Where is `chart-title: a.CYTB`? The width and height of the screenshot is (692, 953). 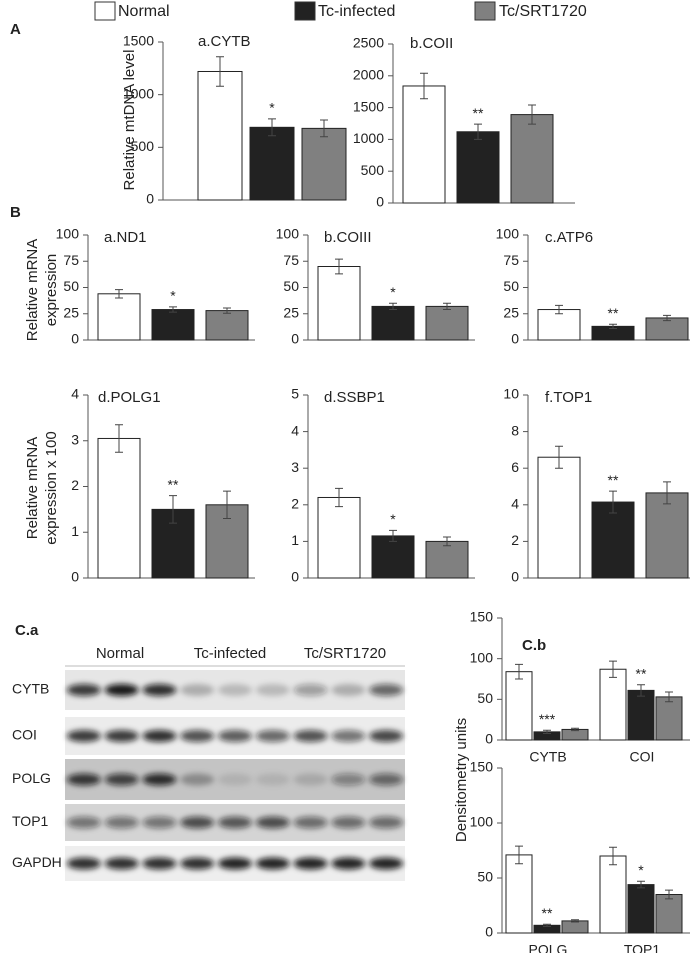
chart-title: a.CYTB is located at coordinates (224, 41).